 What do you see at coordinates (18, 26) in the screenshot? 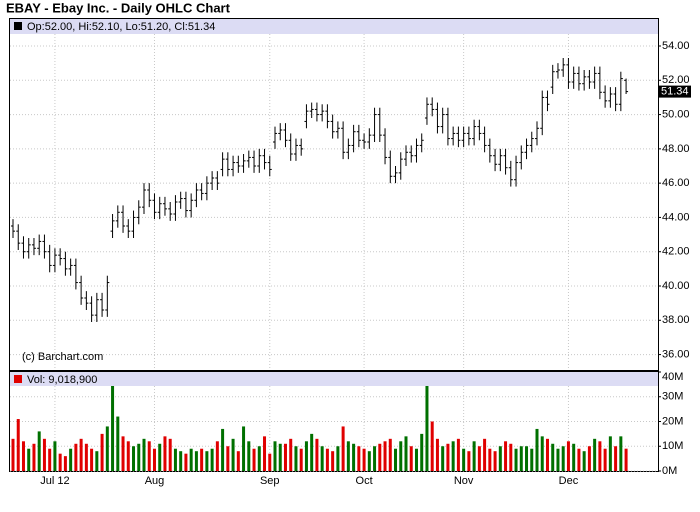
I see `price-legend-swatch` at bounding box center [18, 26].